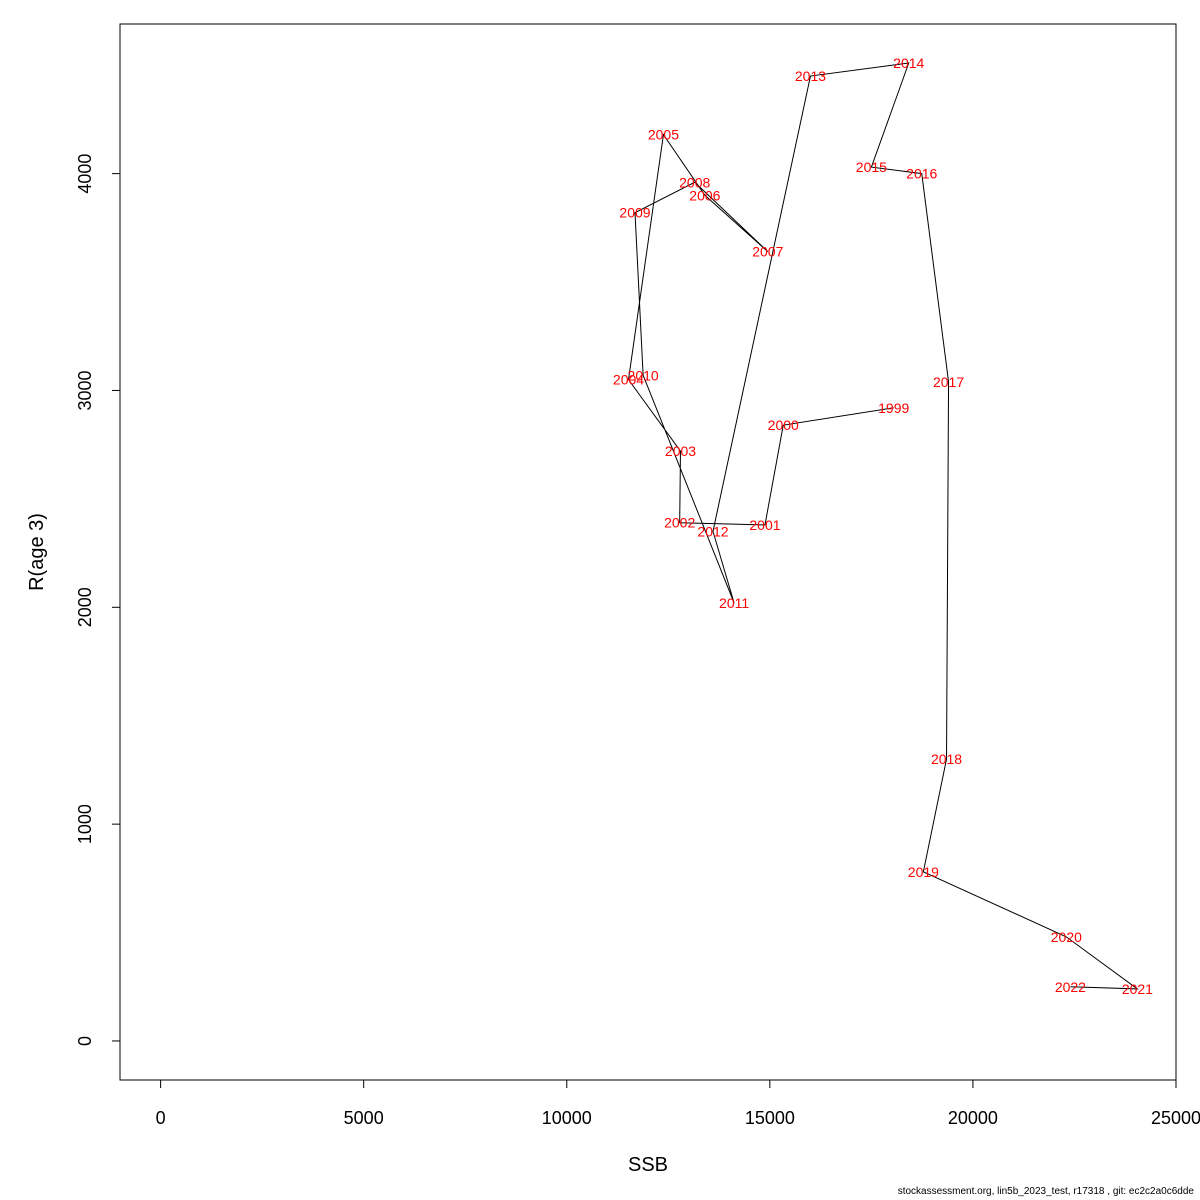  I want to click on x-tick-label: 10000, so click(567, 1118).